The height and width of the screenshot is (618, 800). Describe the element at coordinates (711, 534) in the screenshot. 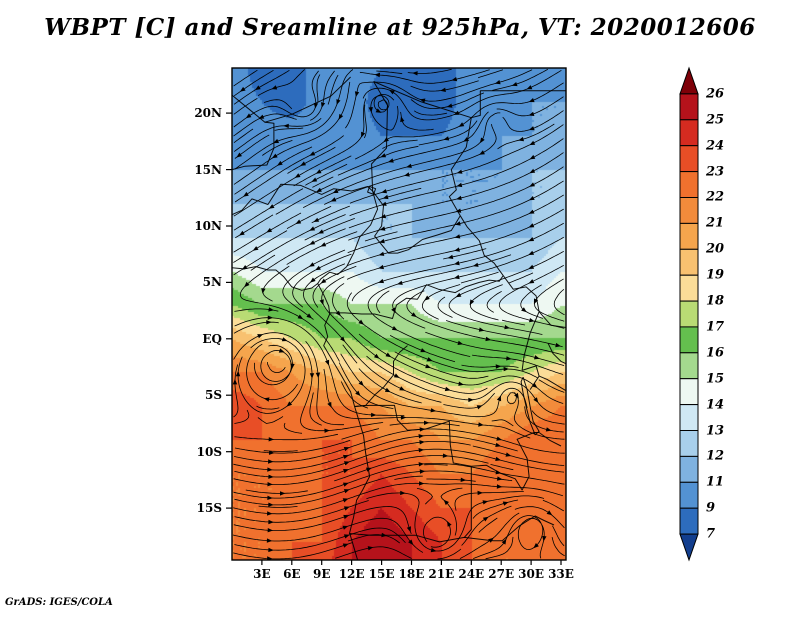

I see `colorbar-label: 7` at that location.